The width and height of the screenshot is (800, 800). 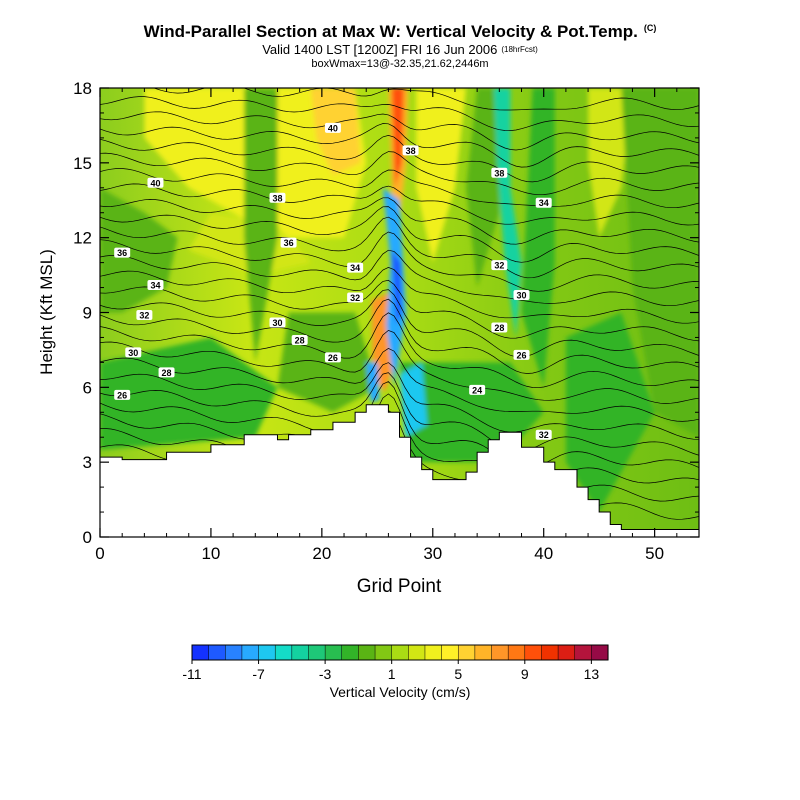 I want to click on contour-label: 40, so click(x=155, y=182).